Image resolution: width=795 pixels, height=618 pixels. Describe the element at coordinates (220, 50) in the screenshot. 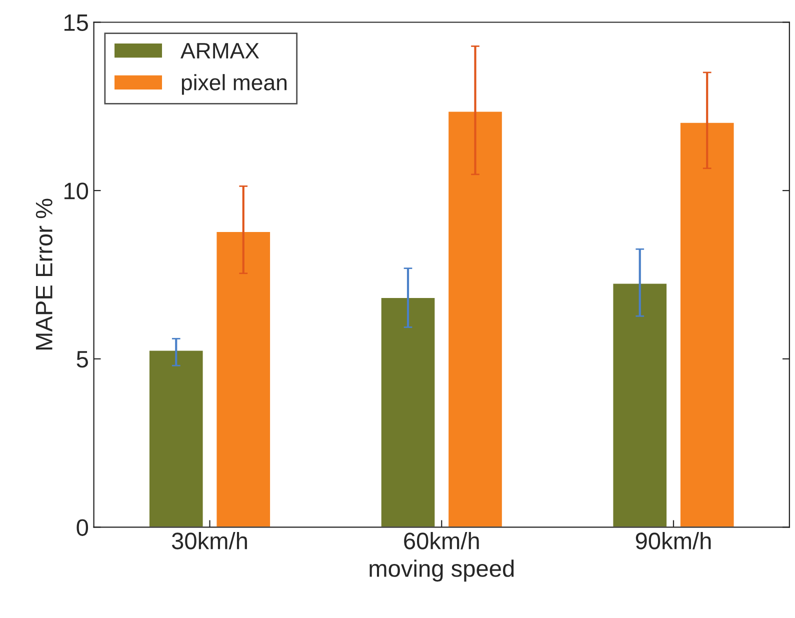

I see `legend-label: ARMAX` at that location.